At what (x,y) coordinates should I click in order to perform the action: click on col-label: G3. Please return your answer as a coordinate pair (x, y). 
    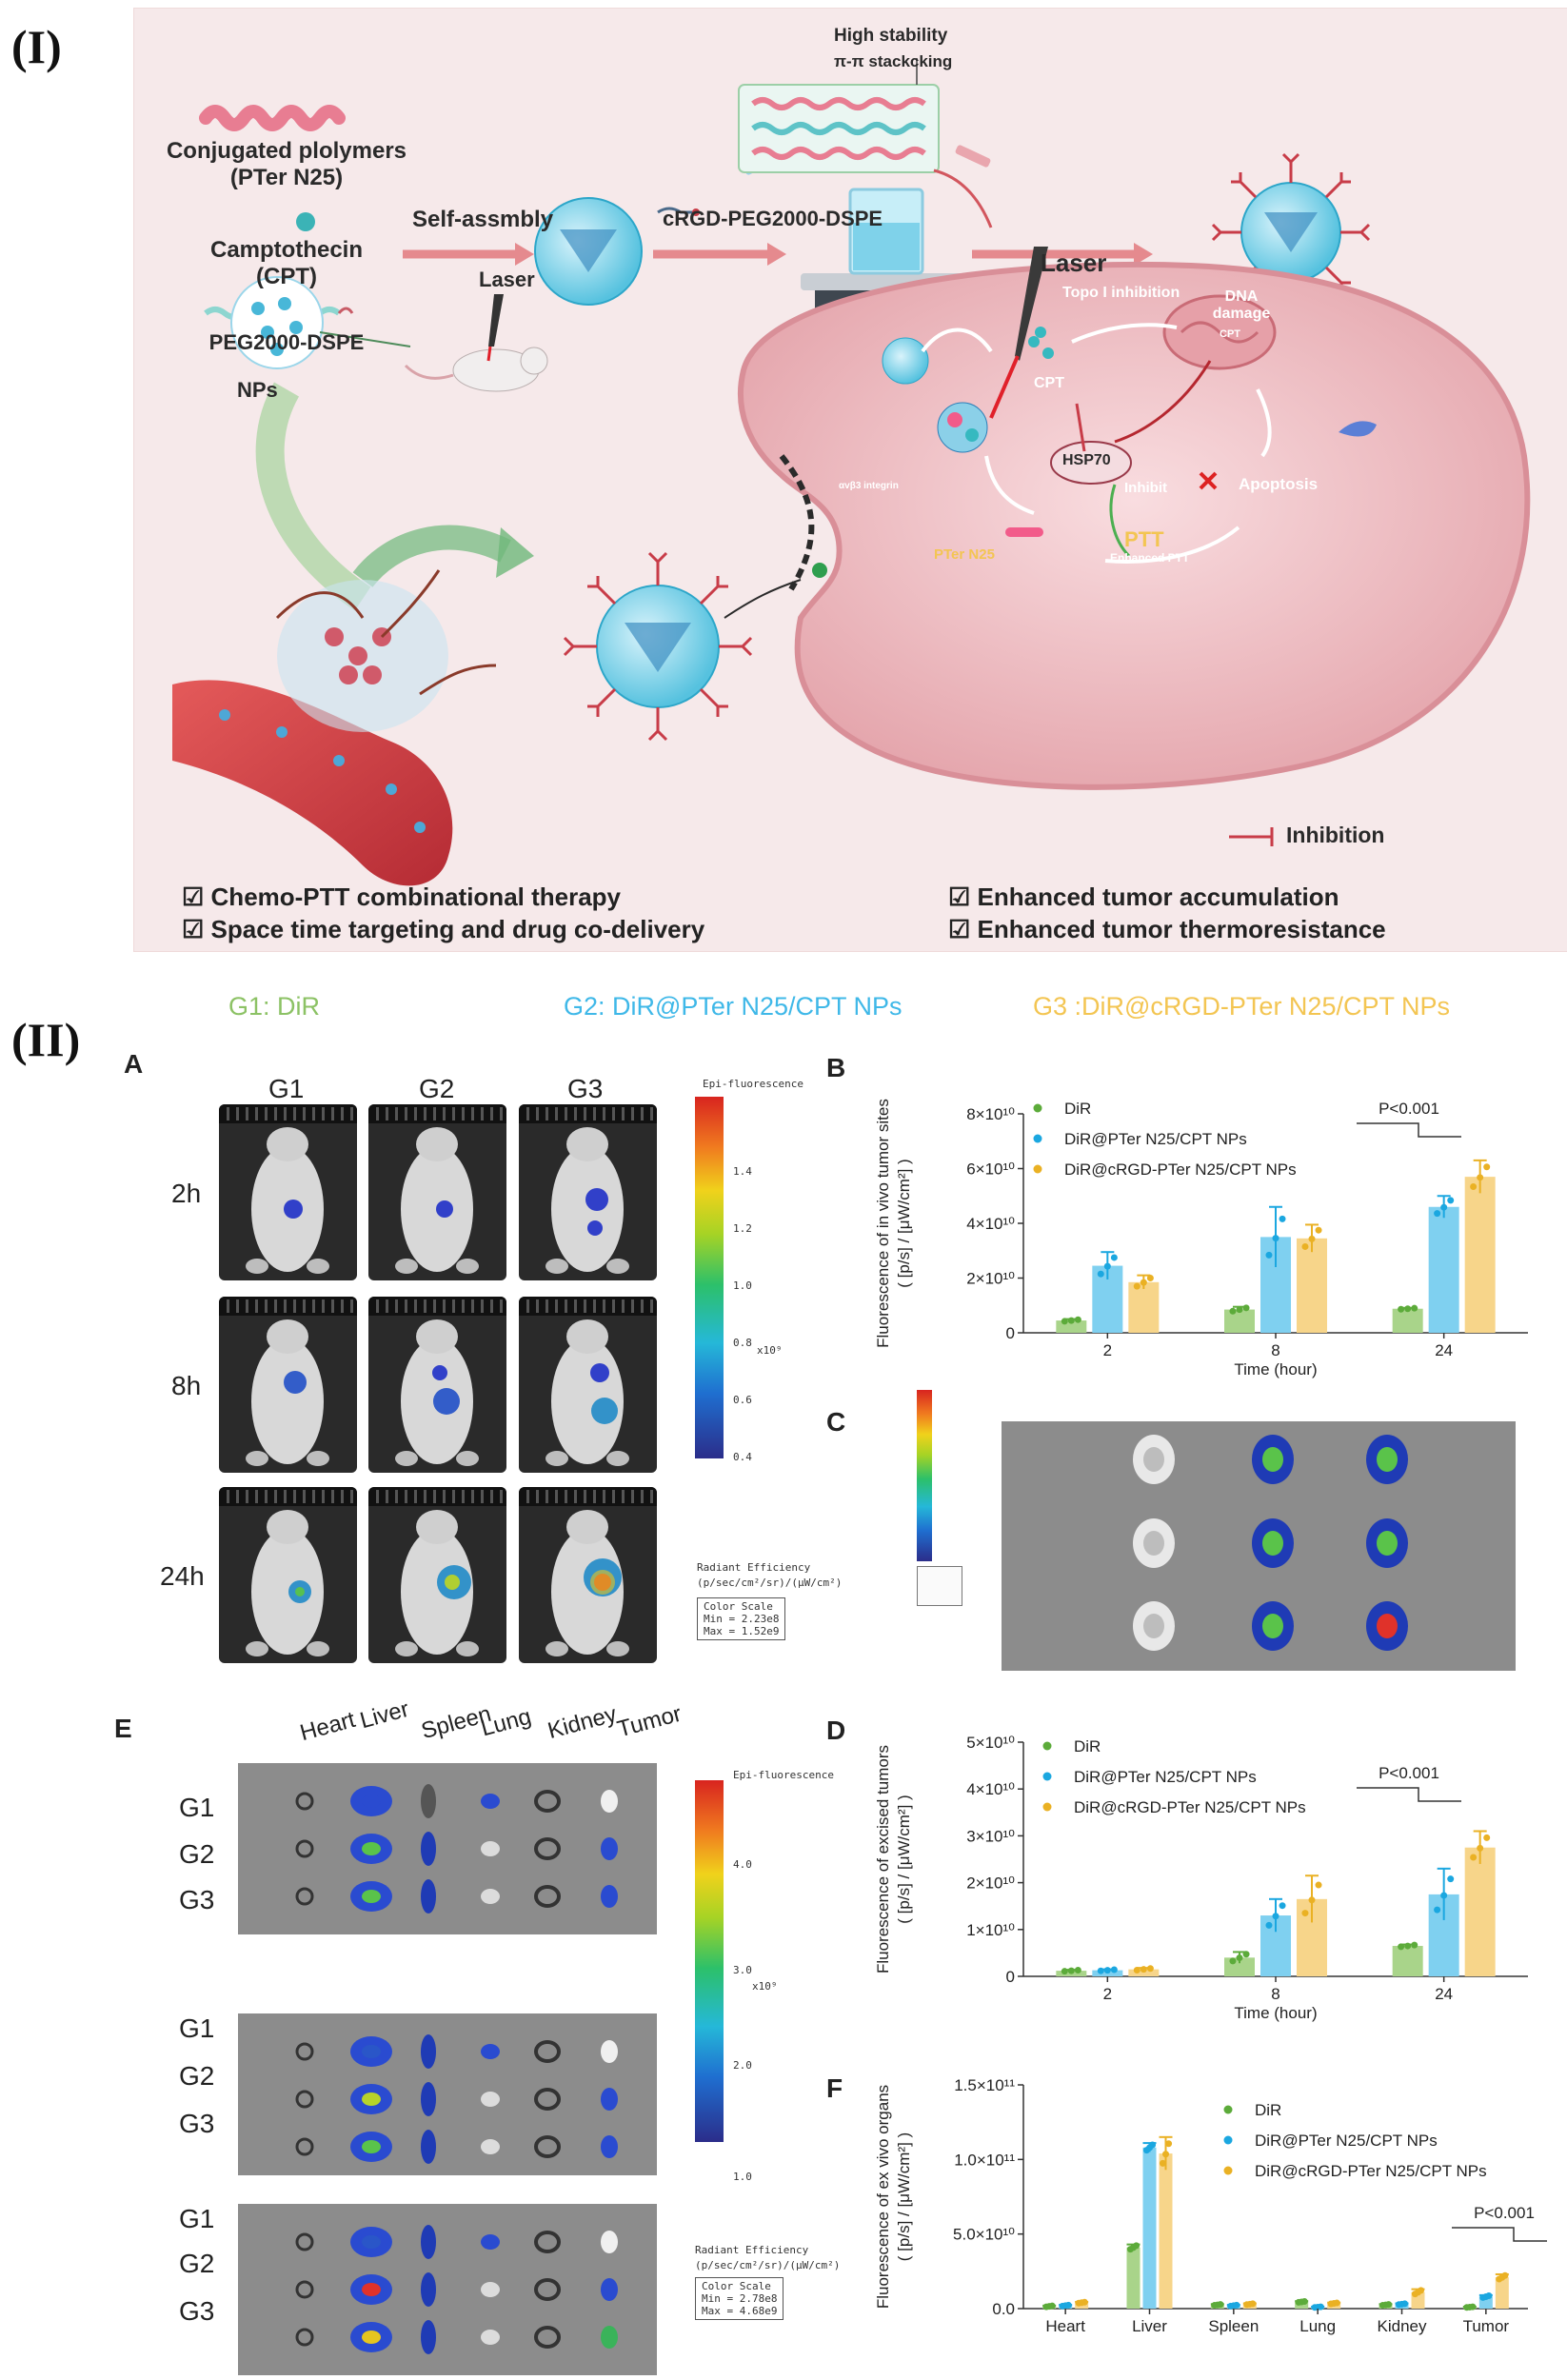
    Looking at the image, I should click on (585, 1088).